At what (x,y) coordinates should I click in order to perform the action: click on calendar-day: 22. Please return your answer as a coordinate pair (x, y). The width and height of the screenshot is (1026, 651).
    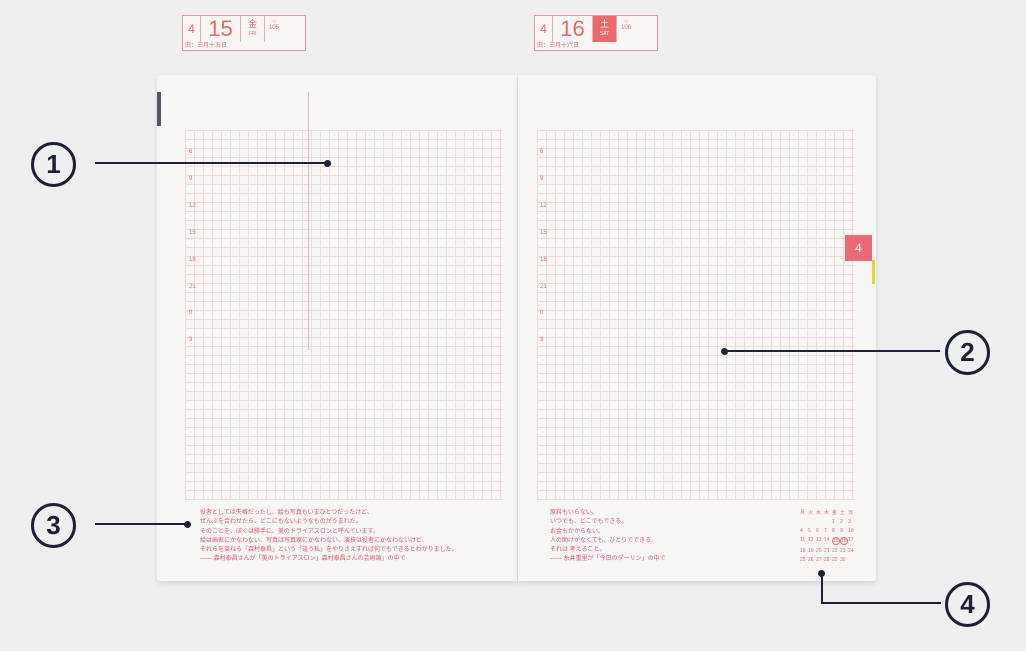
    Looking at the image, I should click on (835, 551).